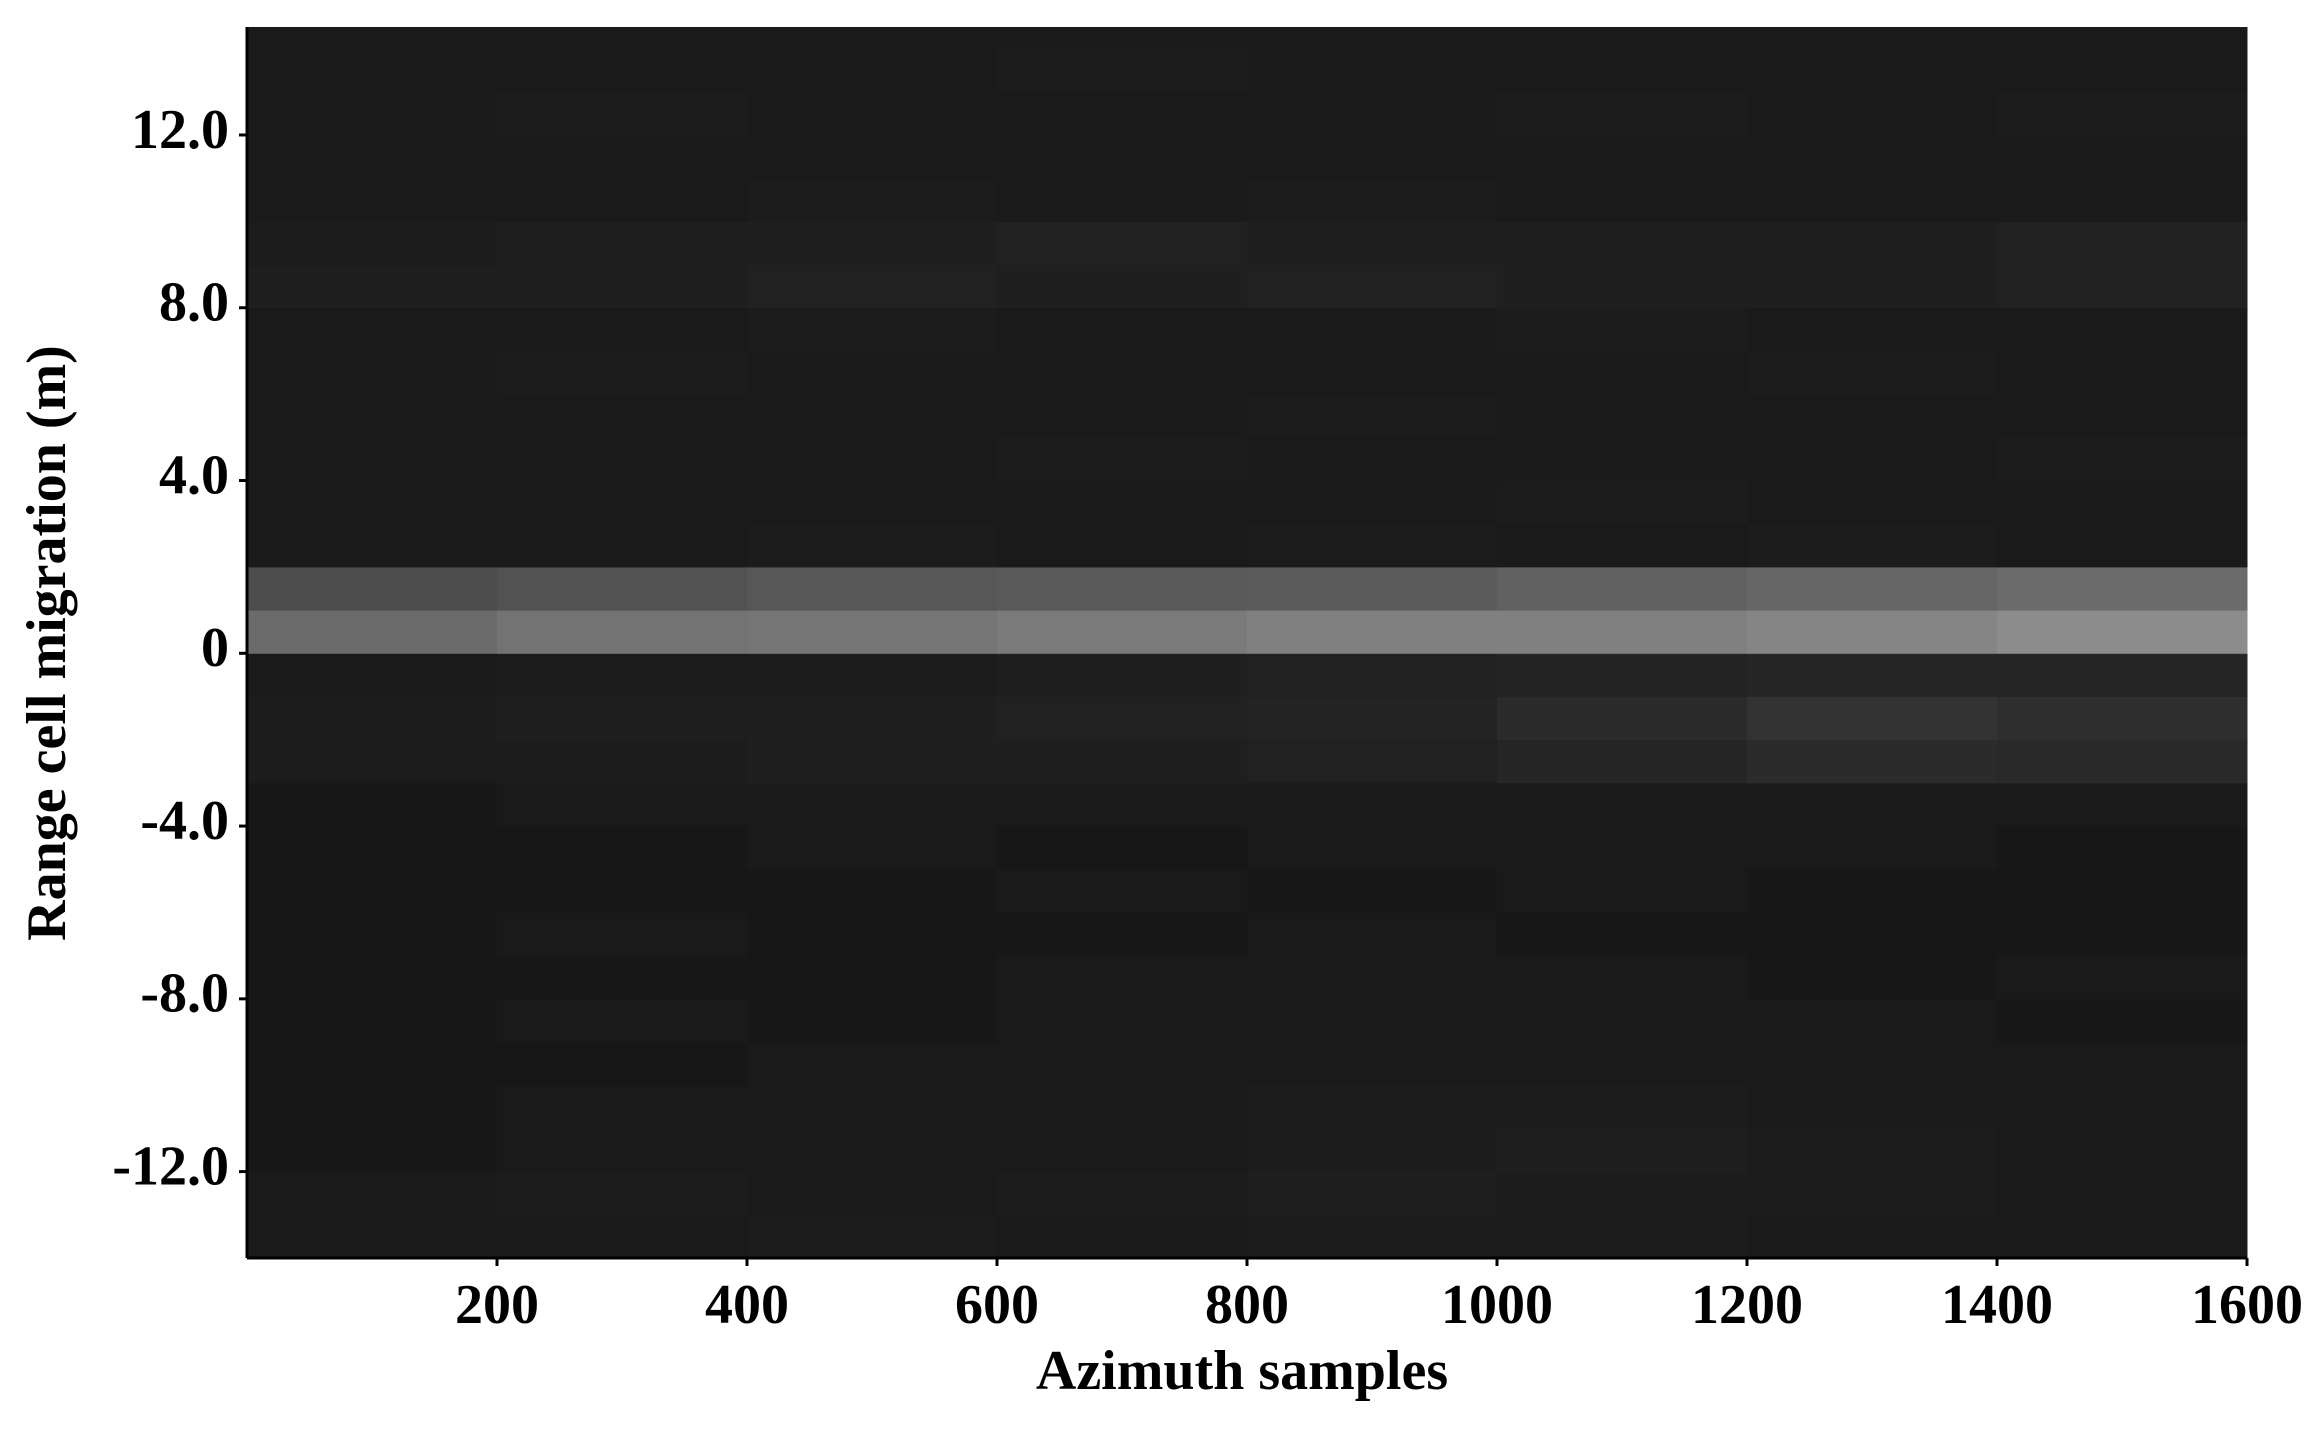 The image size is (2320, 1430). What do you see at coordinates (1242, 1371) in the screenshot?
I see `x-axis-label: Azimuth samples` at bounding box center [1242, 1371].